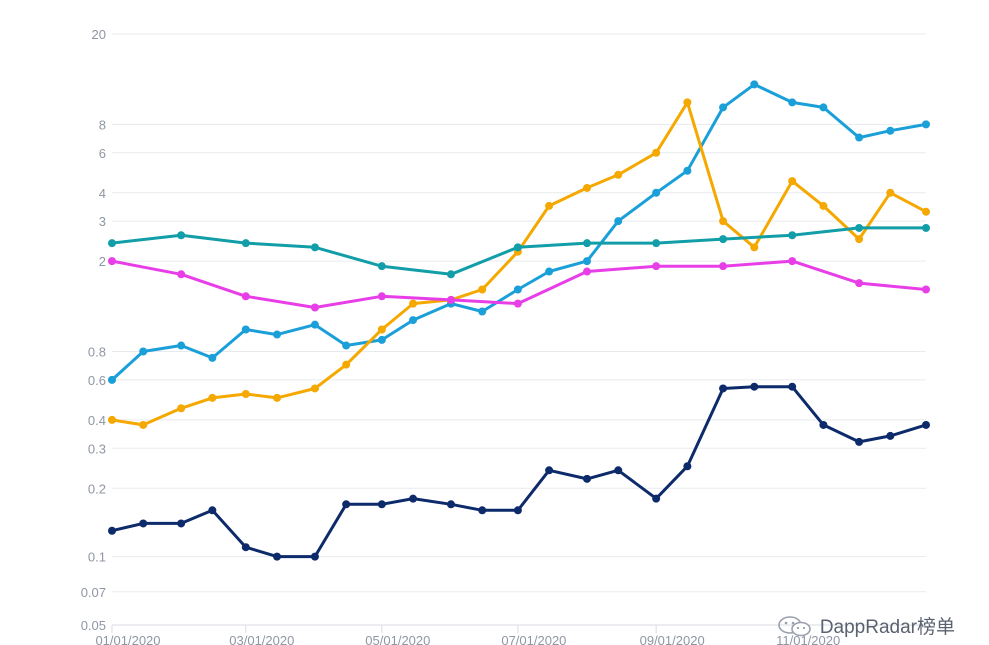 This screenshot has width=989, height=645. What do you see at coordinates (93, 330) in the screenshot?
I see `y-axis: 0.05 0.07 0.1 0.2 0.3 0.4 0.6 0.8 2 3 4 6 8 20` at bounding box center [93, 330].